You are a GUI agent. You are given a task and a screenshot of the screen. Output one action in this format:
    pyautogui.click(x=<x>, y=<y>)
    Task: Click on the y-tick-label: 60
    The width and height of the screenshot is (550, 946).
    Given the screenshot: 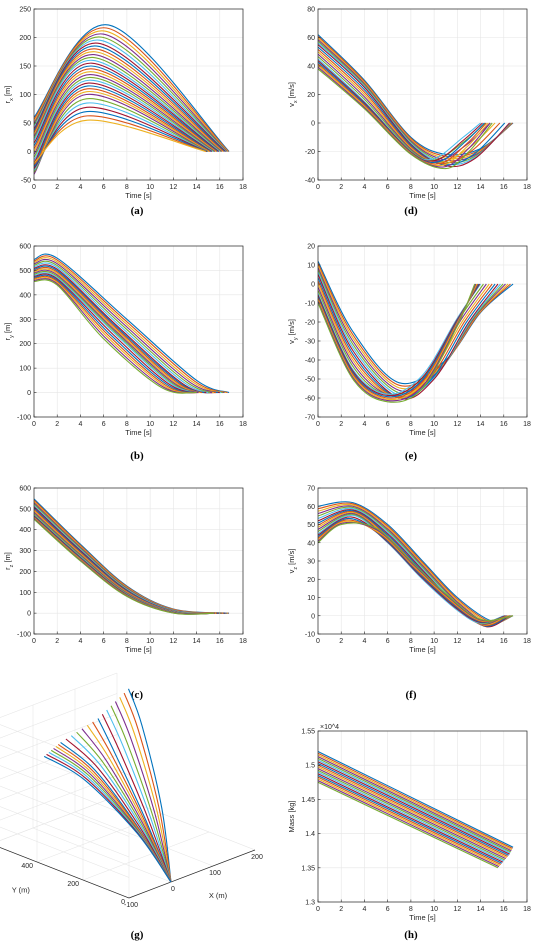 What is the action you would take?
    pyautogui.click(x=311, y=507)
    